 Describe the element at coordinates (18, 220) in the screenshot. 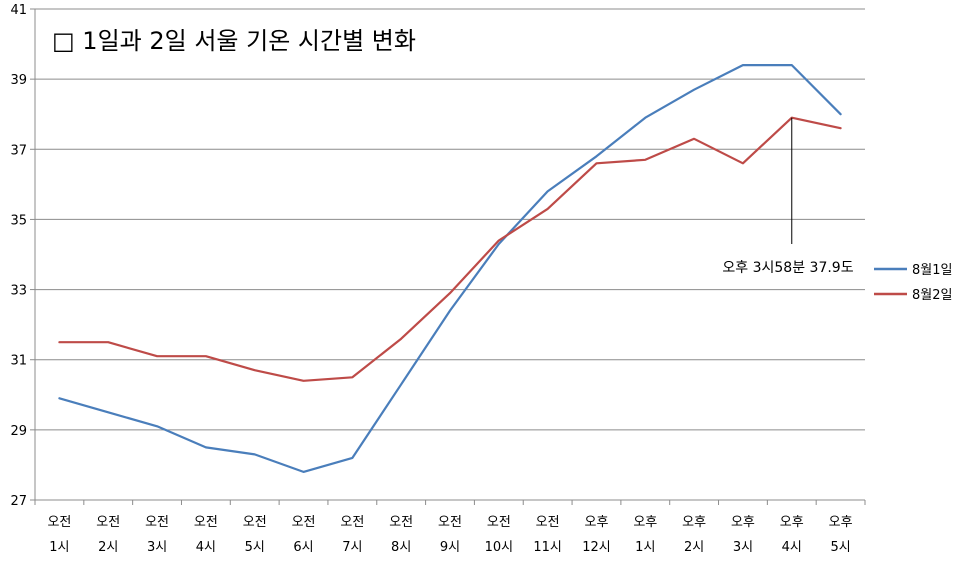

I see `y-tick-label: 35` at that location.